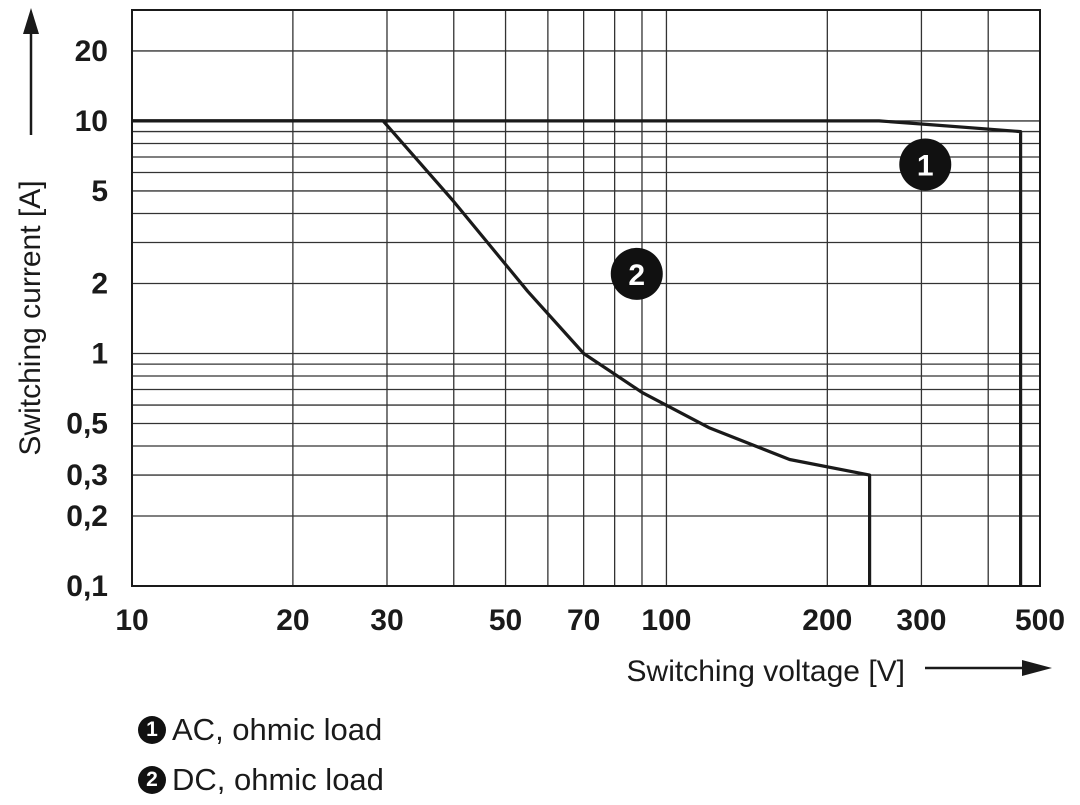 Image resolution: width=1080 pixels, height=805 pixels. I want to click on series-1-marker-circle, so click(925, 164).